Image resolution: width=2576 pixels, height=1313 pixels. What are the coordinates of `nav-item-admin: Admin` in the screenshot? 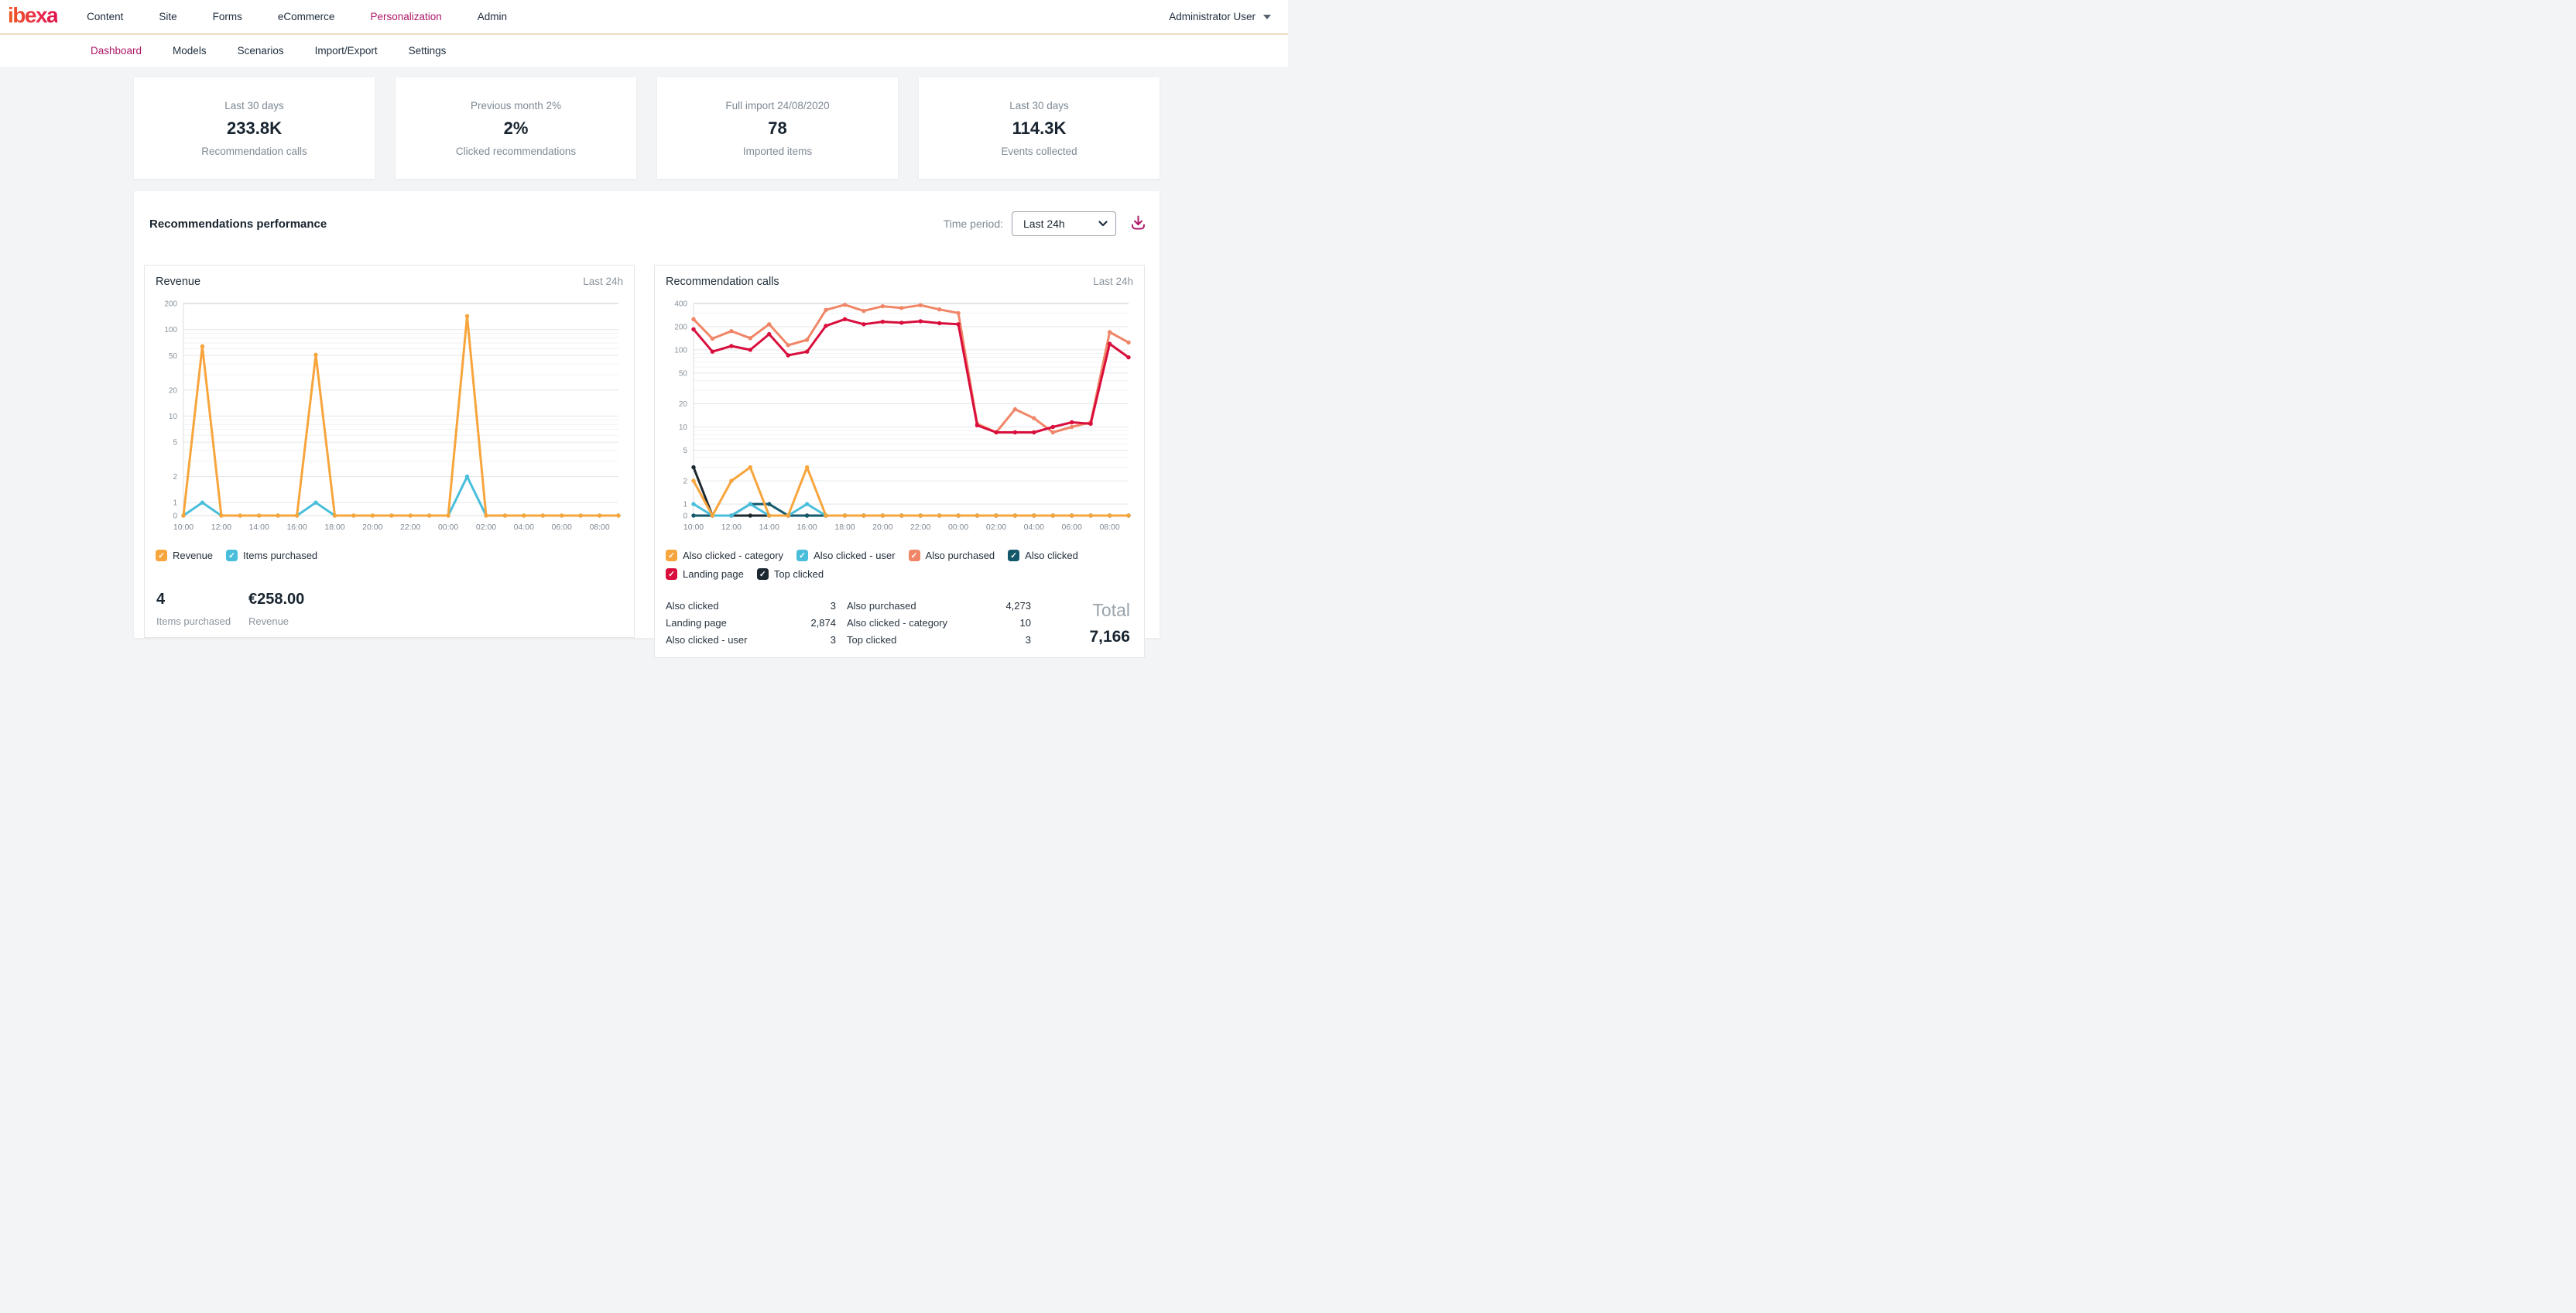 It's located at (493, 16).